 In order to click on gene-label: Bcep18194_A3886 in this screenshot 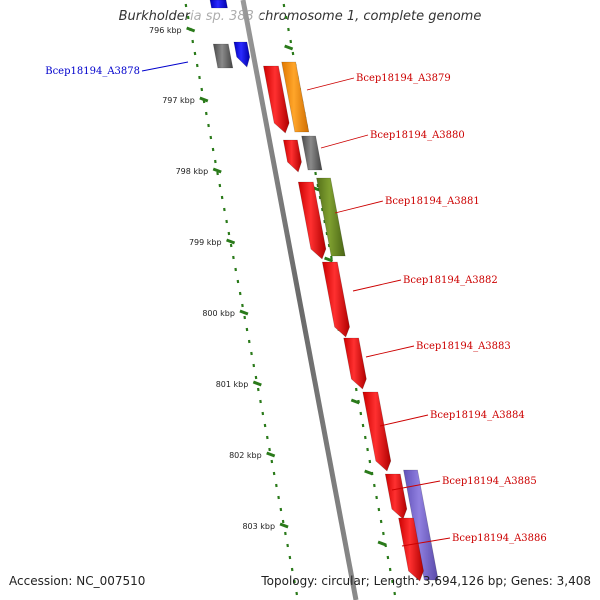, I will do `click(499, 538)`.